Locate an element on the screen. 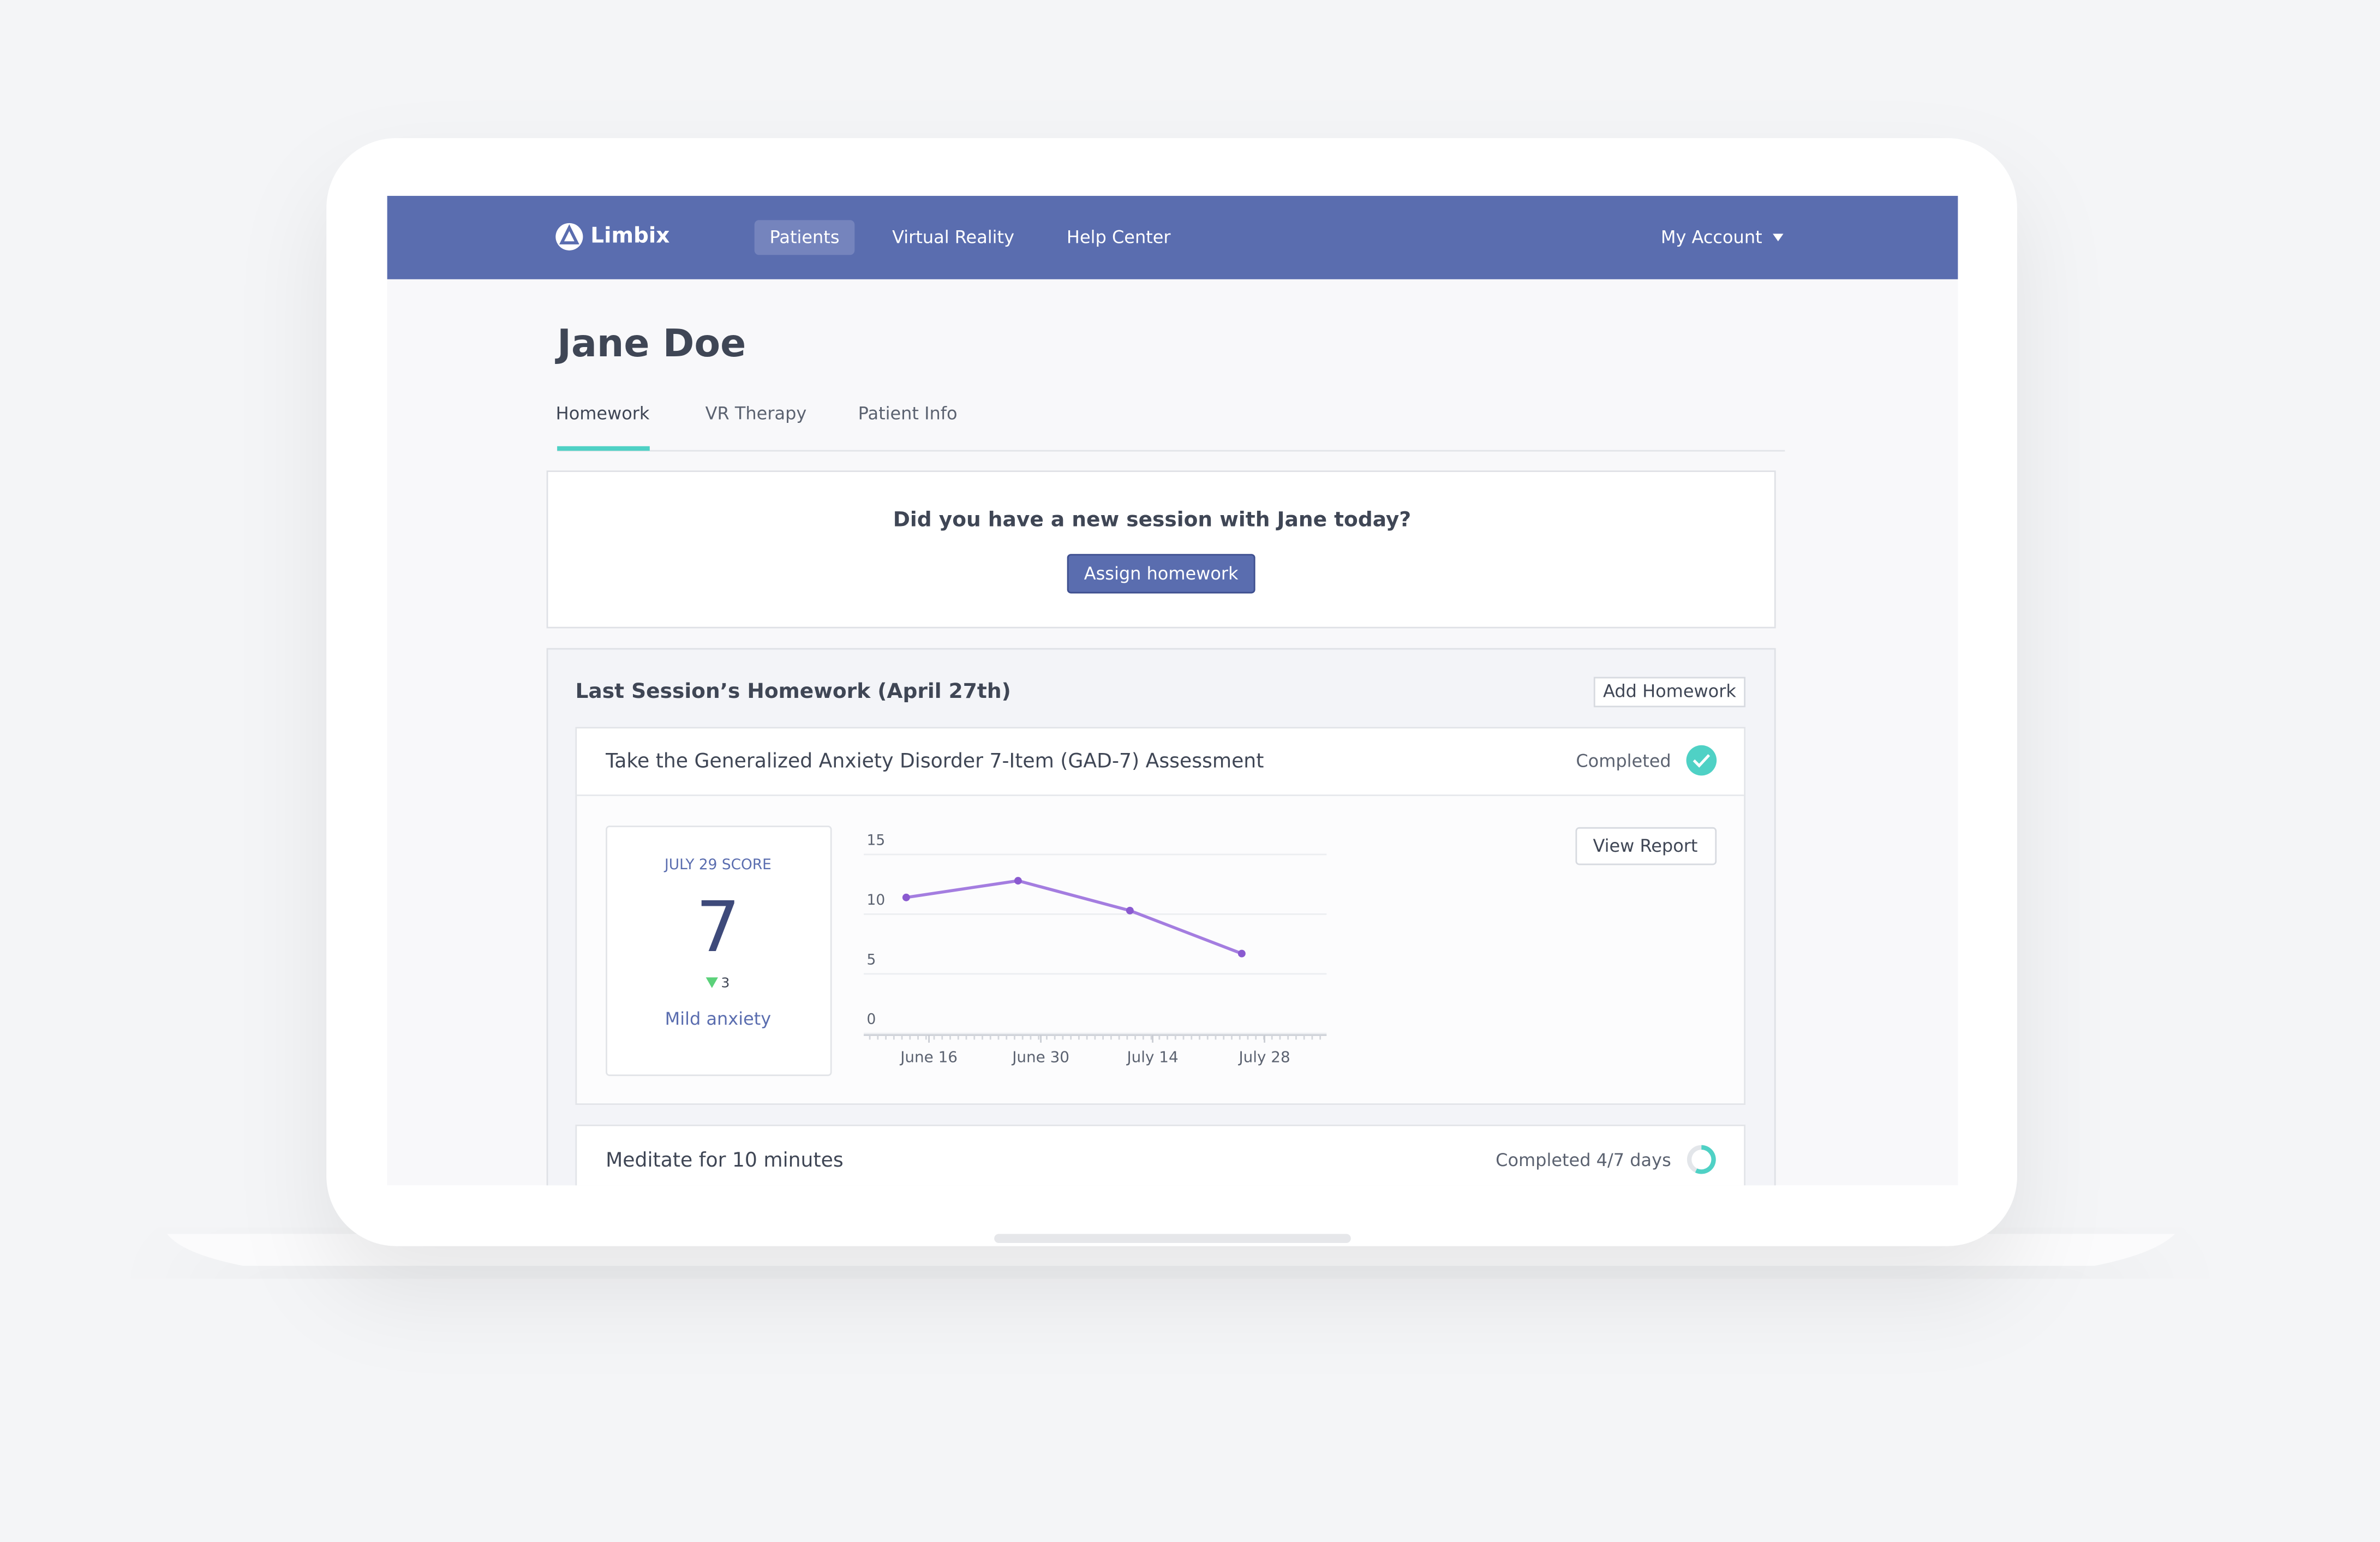  y-tick-label: 0 is located at coordinates (871, 1019).